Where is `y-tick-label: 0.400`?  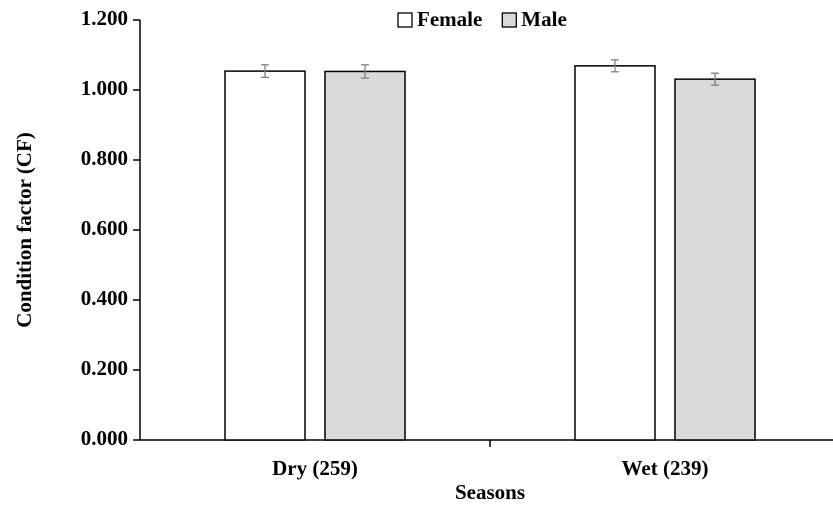
y-tick-label: 0.400 is located at coordinates (104, 298).